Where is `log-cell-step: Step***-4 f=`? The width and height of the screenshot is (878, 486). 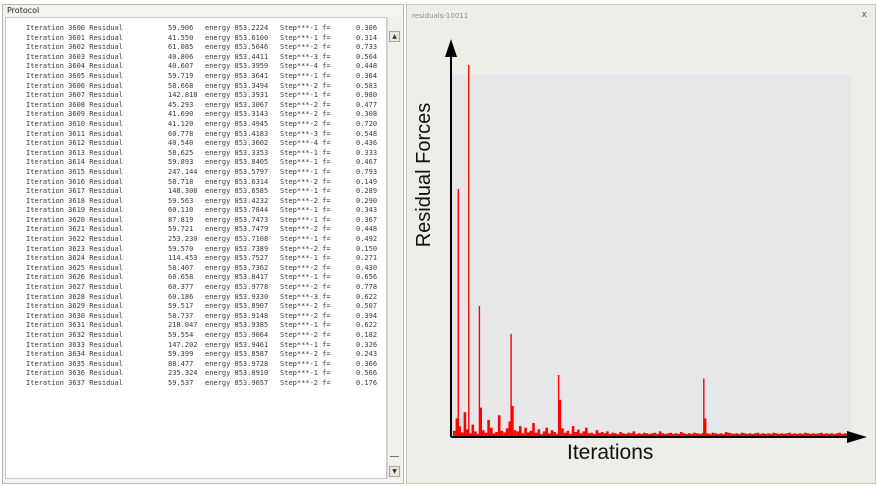 log-cell-step: Step***-4 f= is located at coordinates (305, 66).